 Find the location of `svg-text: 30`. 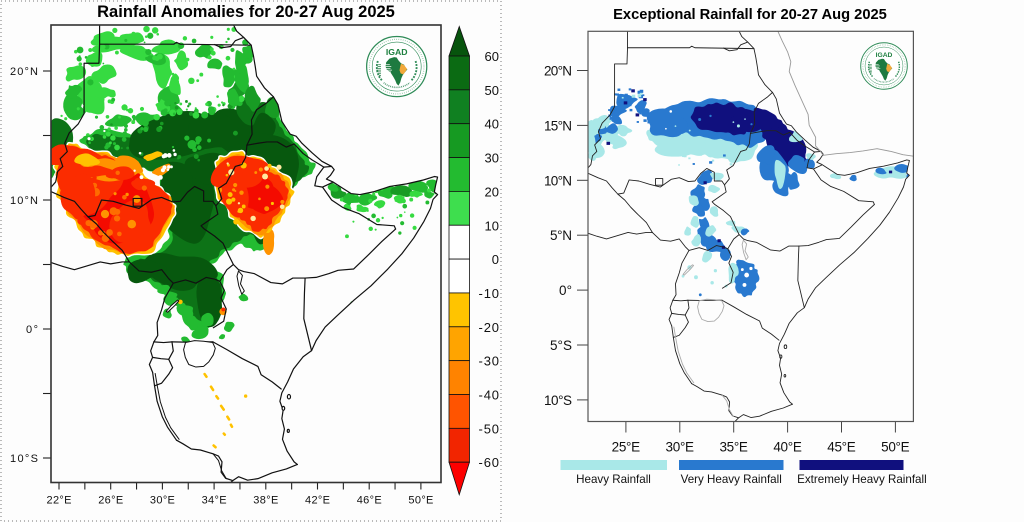

svg-text: 30 is located at coordinates (492, 158).